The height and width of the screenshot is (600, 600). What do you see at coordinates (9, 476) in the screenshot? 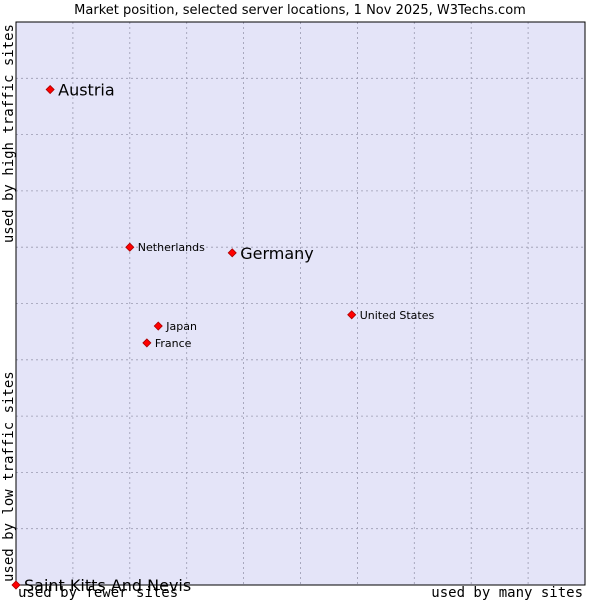
I see `y-axis-label-bottom: used by low traffic sites` at bounding box center [9, 476].